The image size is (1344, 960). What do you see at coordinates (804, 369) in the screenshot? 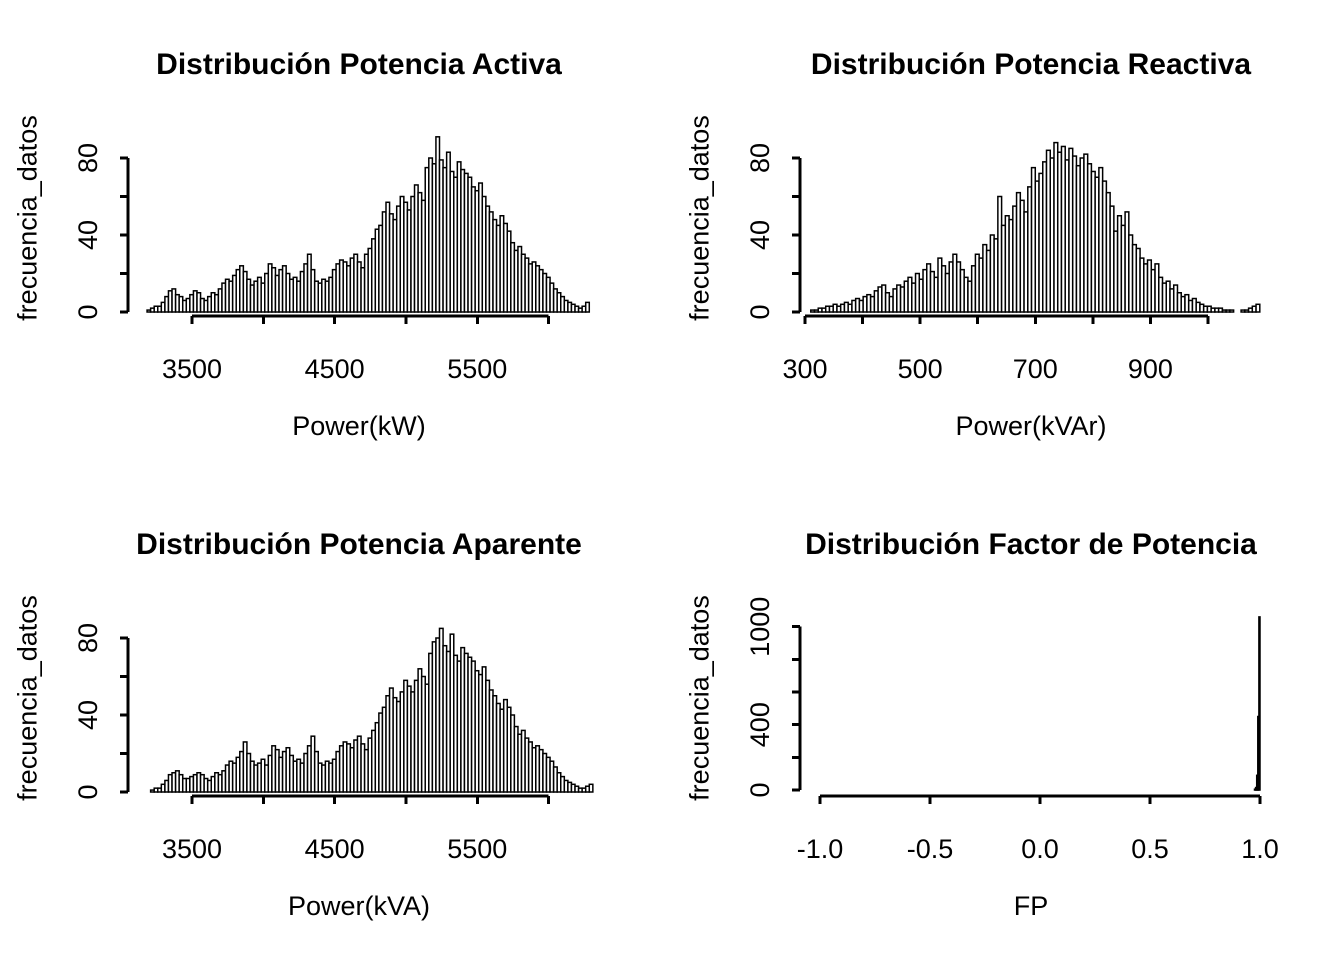
I see `x-tick-label: 300` at bounding box center [804, 369].